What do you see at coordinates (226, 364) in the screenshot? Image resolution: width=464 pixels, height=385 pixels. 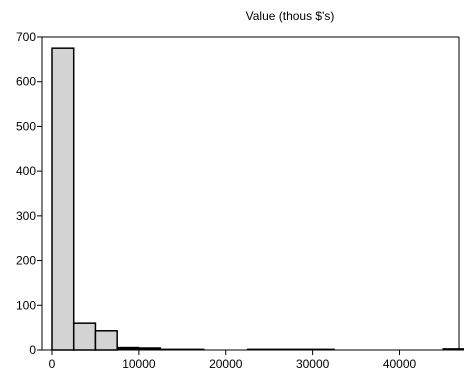 I see `x-tick-label: 20000` at bounding box center [226, 364].